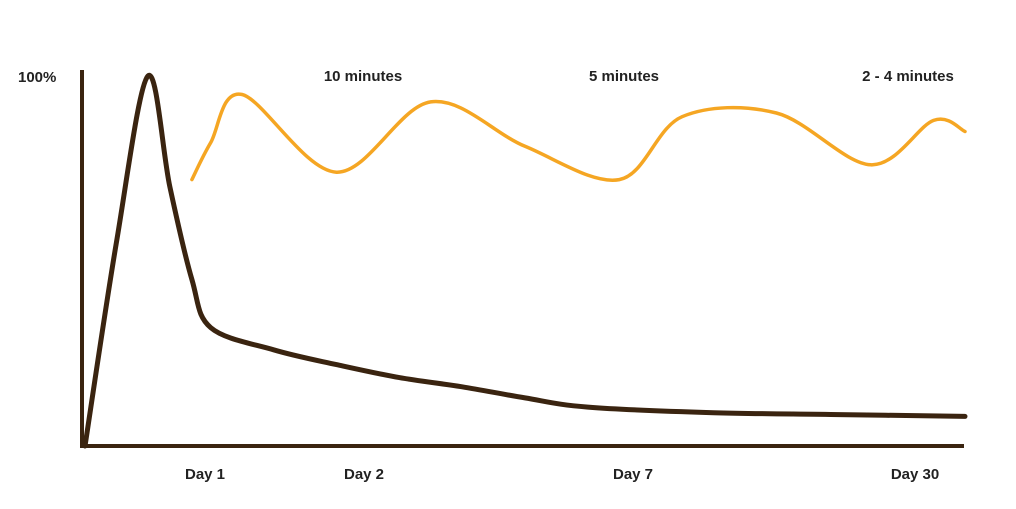 Image resolution: width=1016 pixels, height=509 pixels. Describe the element at coordinates (915, 474) in the screenshot. I see `x-tick-label: Day 30` at that location.